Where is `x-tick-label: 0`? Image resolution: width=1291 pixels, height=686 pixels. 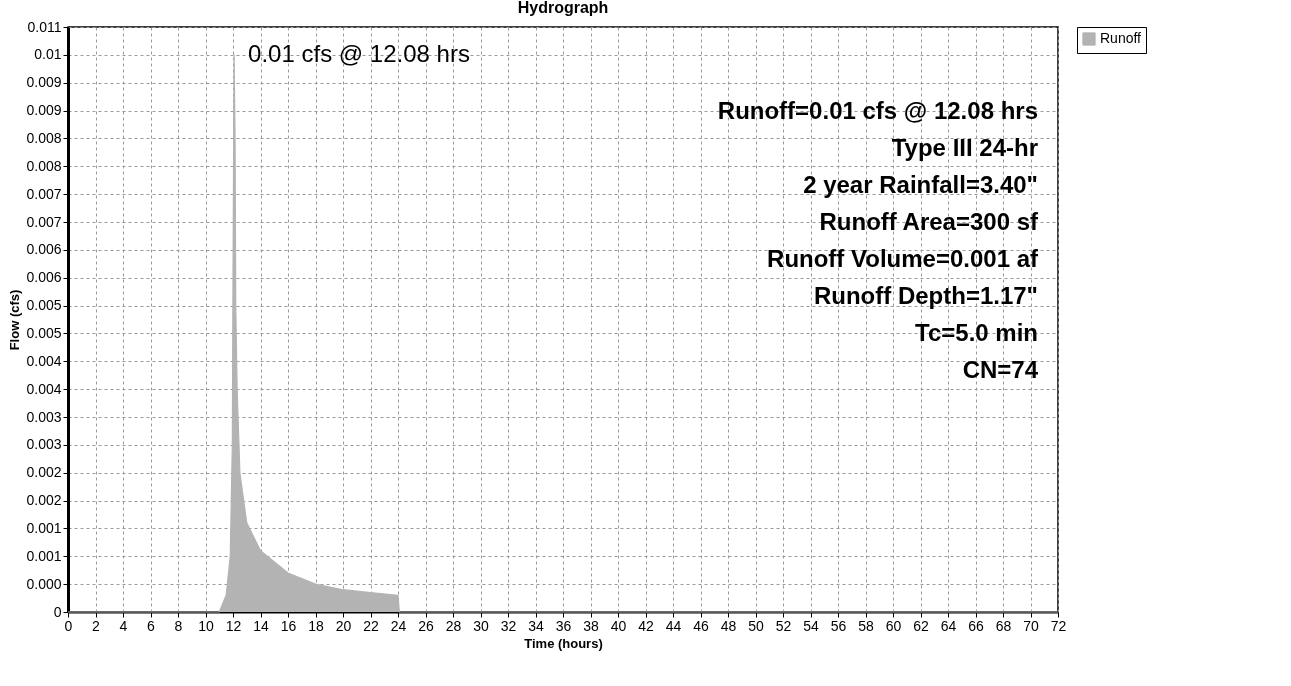
x-tick-label: 0 is located at coordinates (68, 625).